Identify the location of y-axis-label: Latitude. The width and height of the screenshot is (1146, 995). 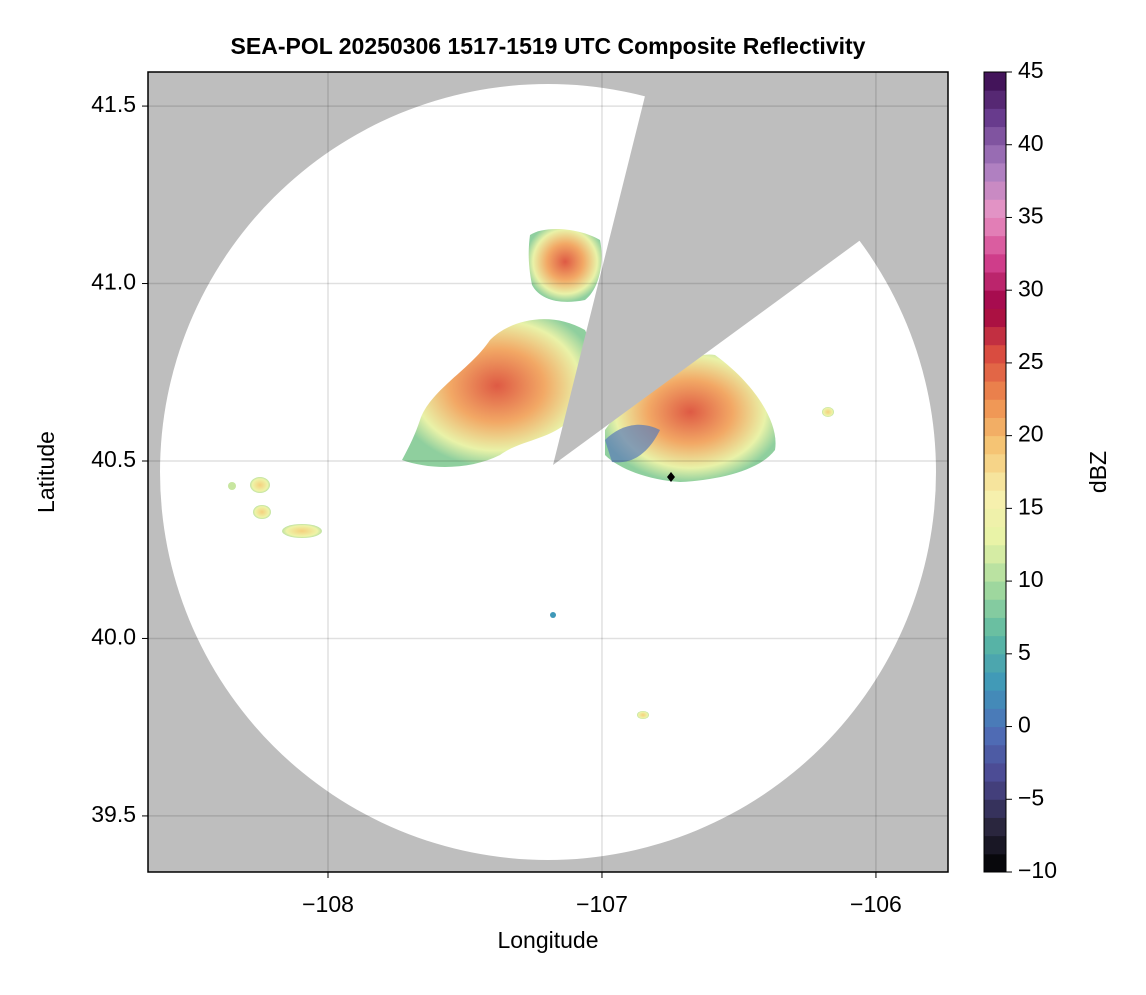
(46, 472).